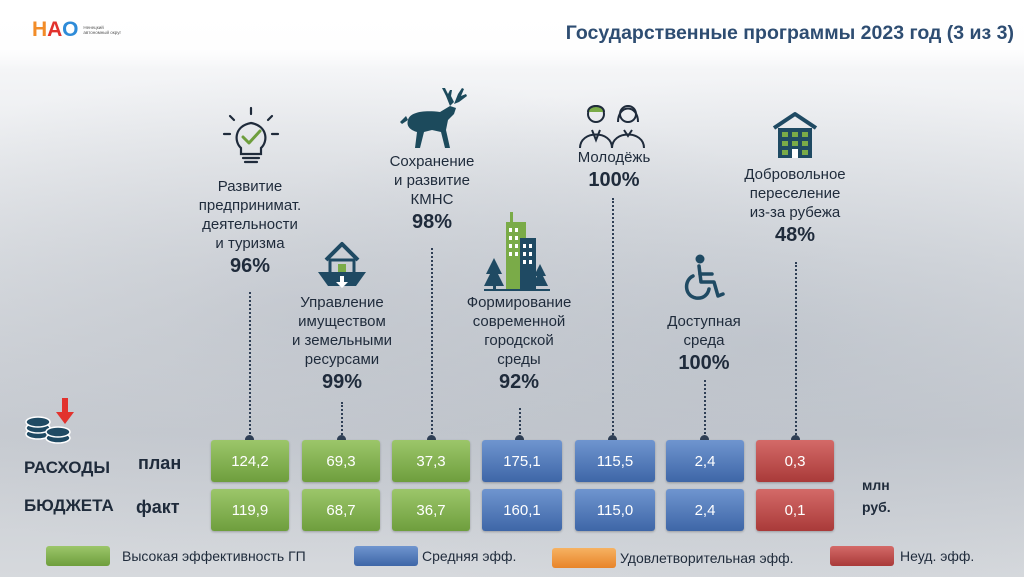 Image resolution: width=1024 pixels, height=577 pixels. Describe the element at coordinates (342, 265) in the screenshot. I see `house-land-icon` at that location.